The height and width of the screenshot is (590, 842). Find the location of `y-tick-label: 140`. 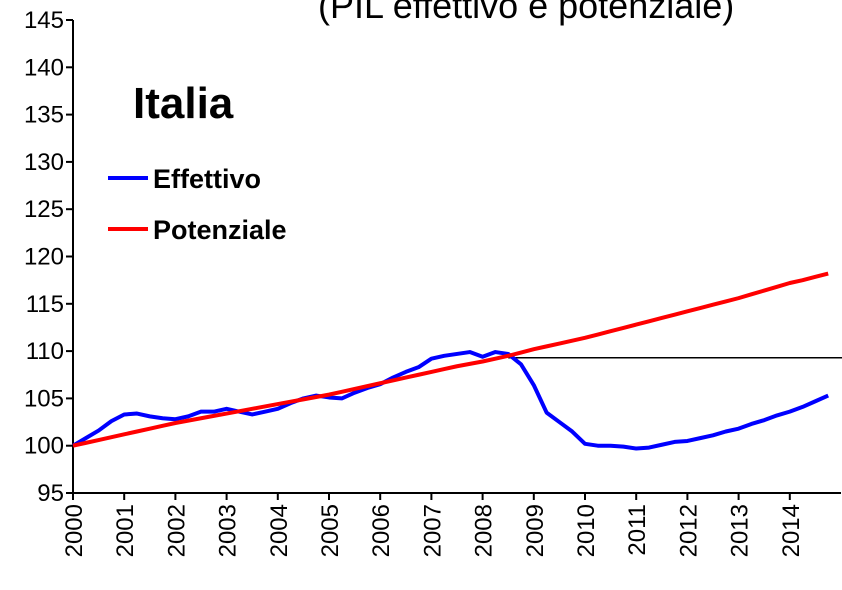

y-tick-label: 140 is located at coordinates (44, 67).